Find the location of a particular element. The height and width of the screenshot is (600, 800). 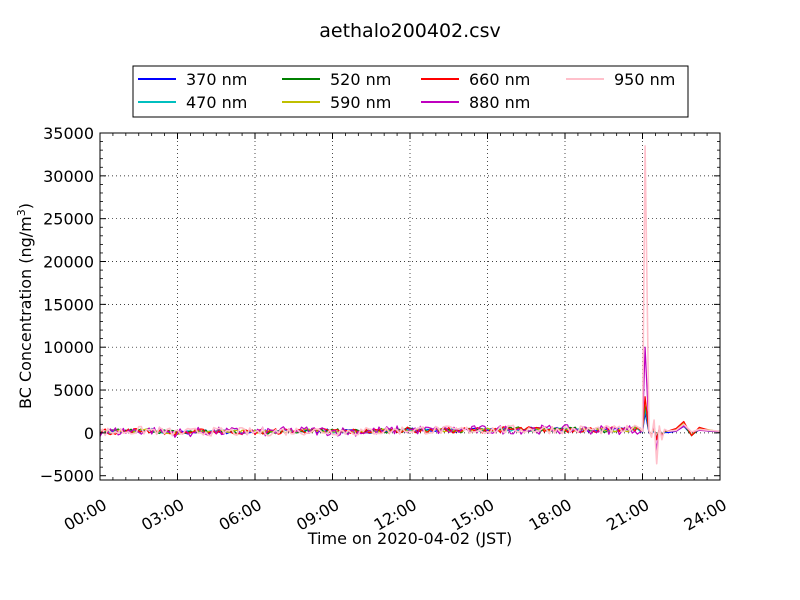

y-axis-label-main: BC Concentration (ng/m is located at coordinates (25, 312).